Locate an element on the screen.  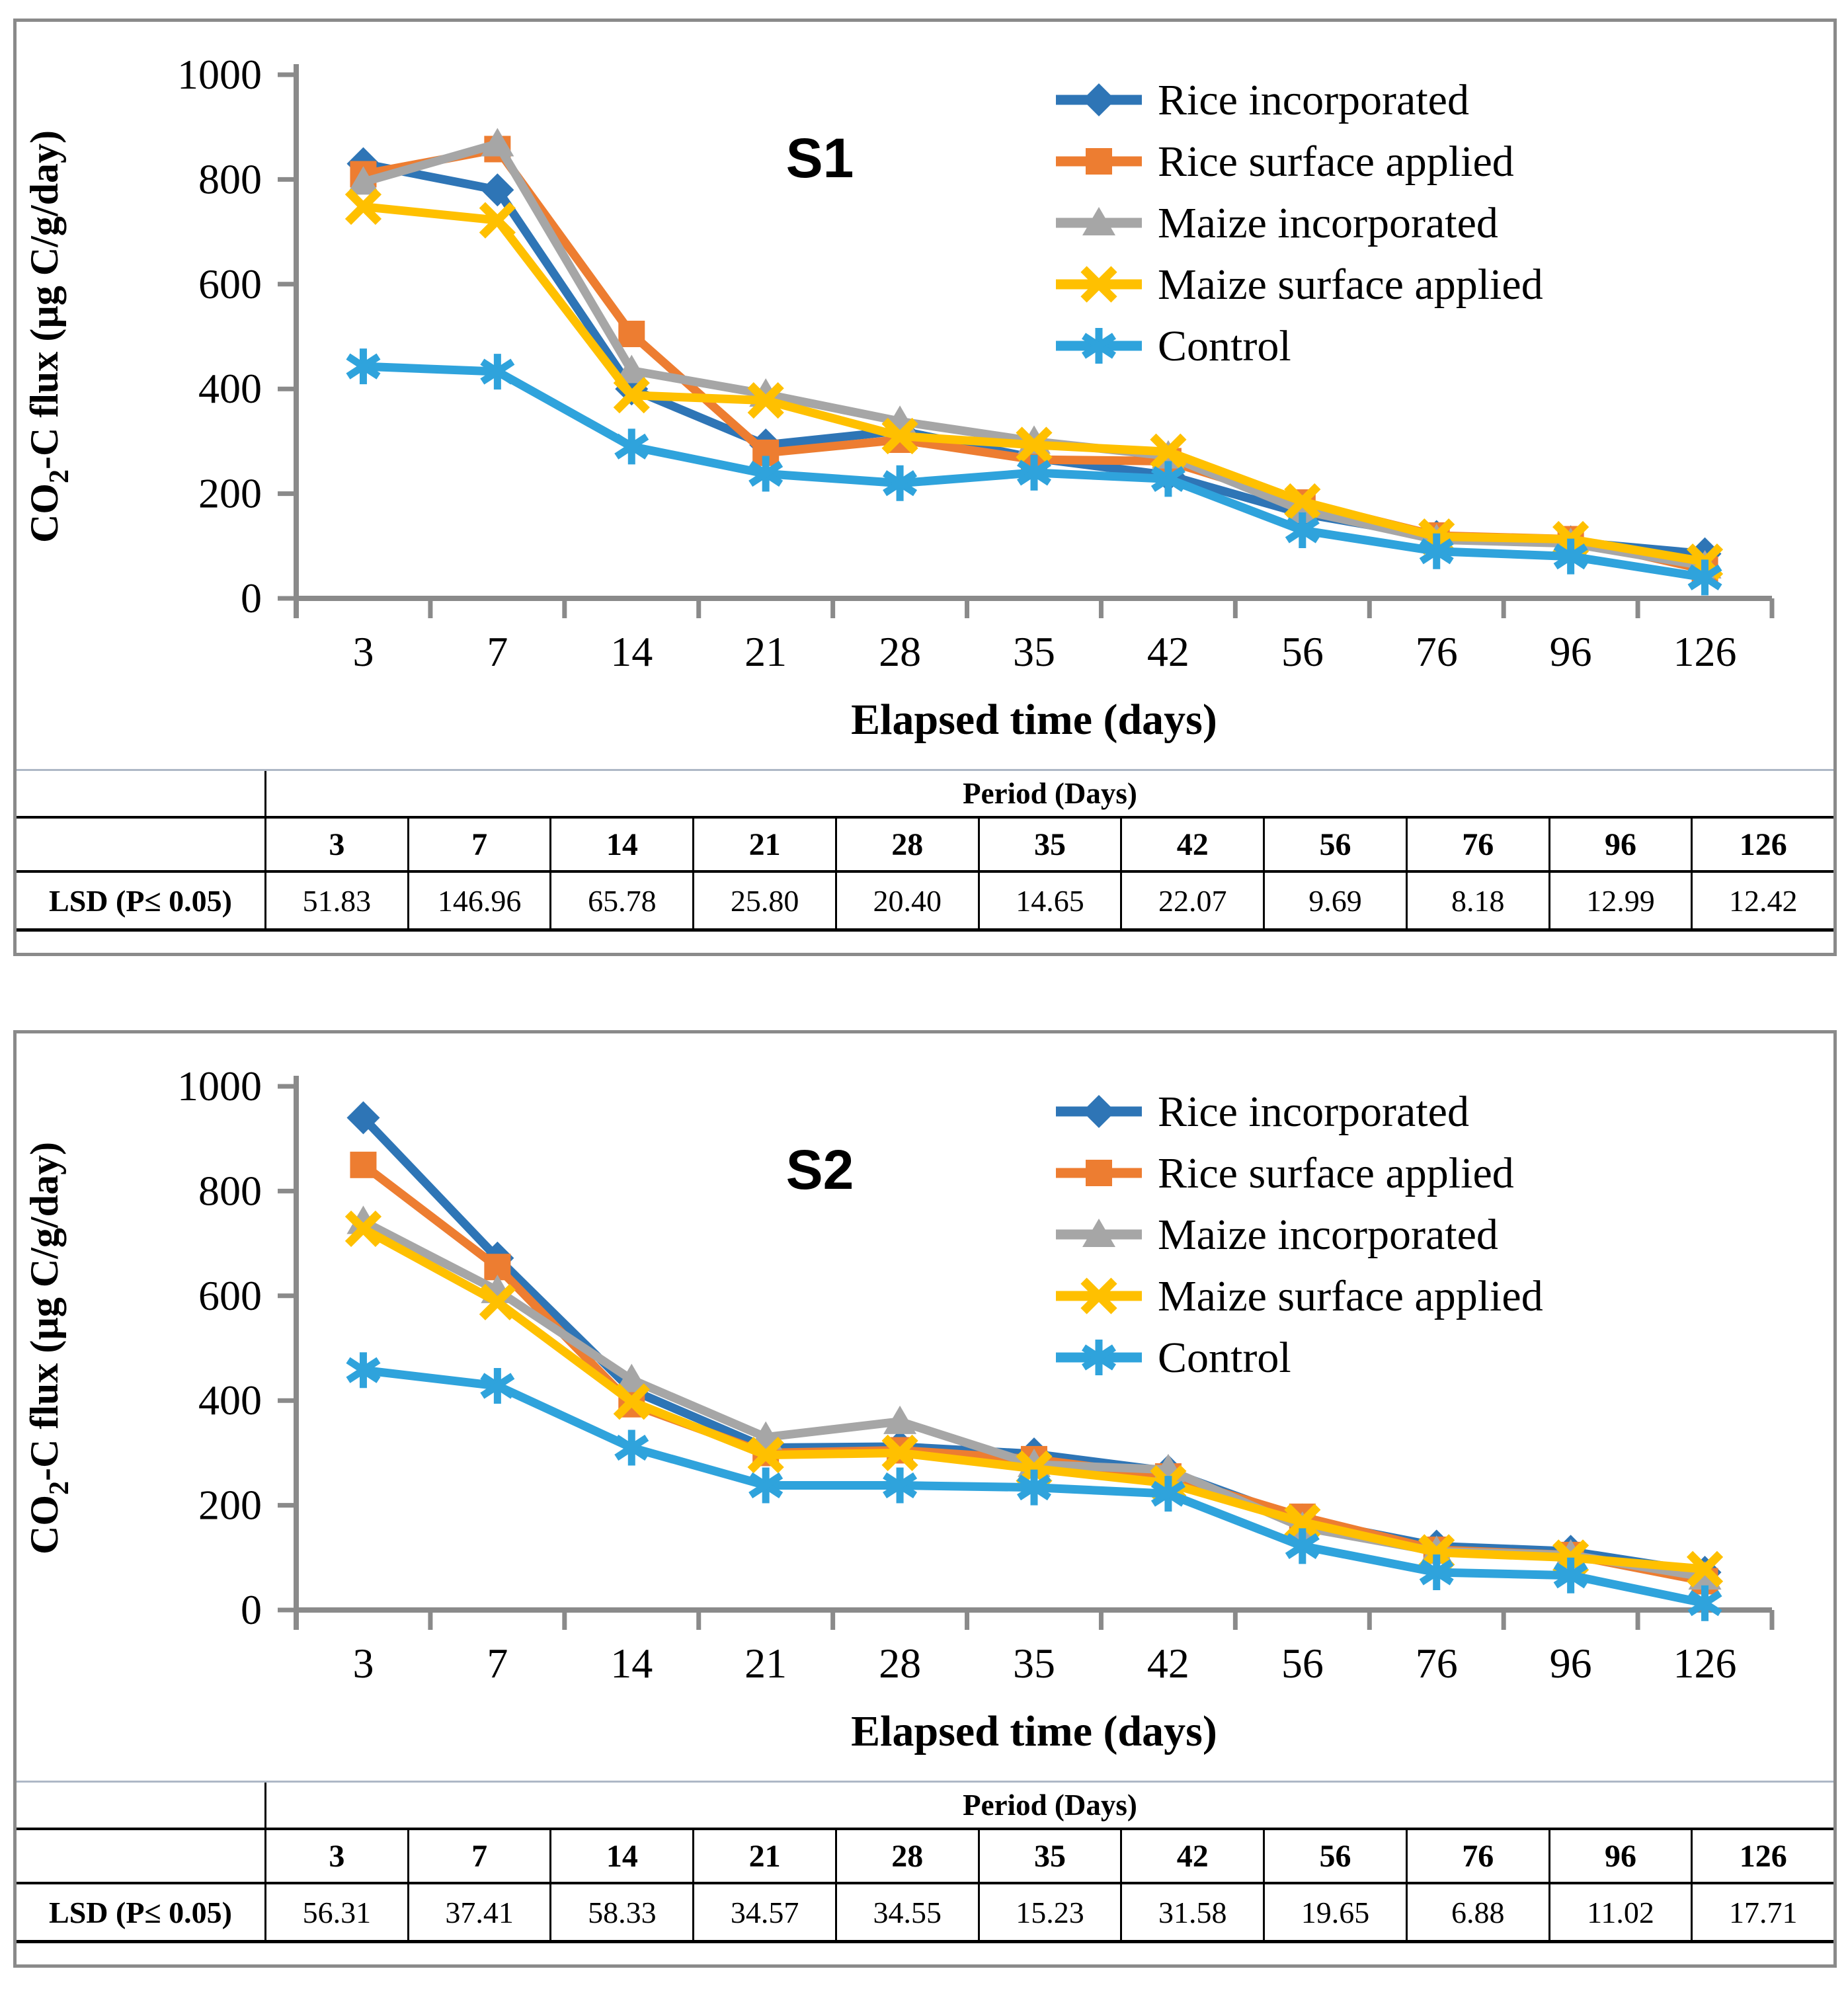
lsd-value-cell: 17.71 is located at coordinates (1763, 1912).